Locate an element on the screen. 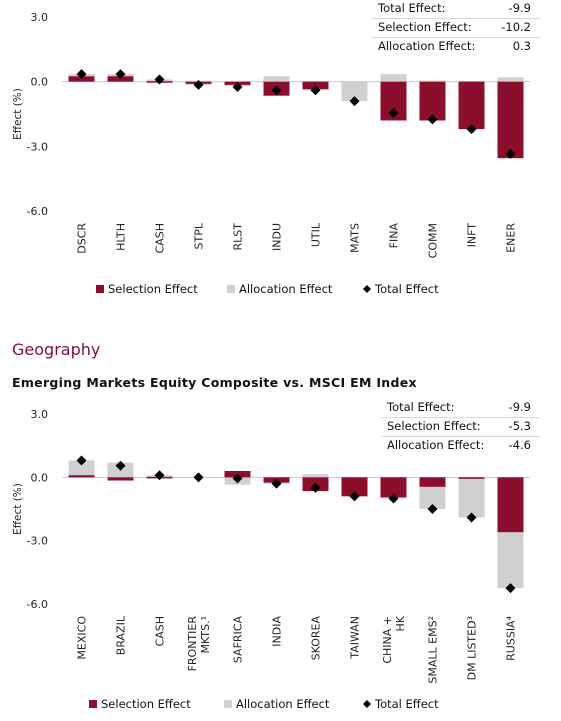  category-label: BRAZIL is located at coordinates (121, 635).